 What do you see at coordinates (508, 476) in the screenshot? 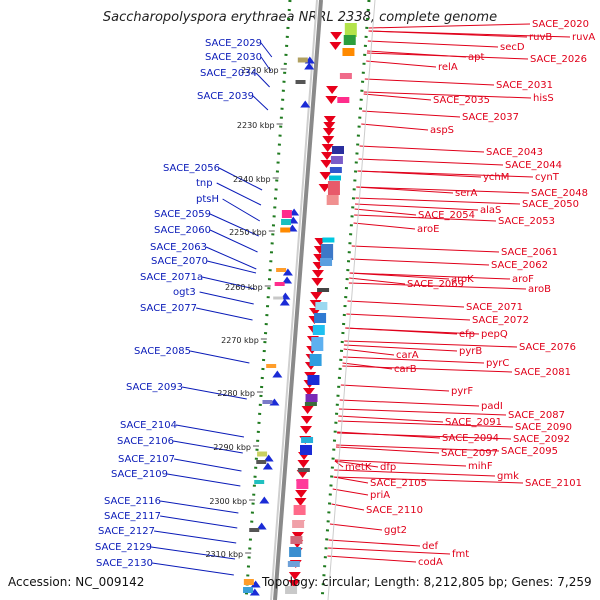
I see `right-gene-label: gmk` at bounding box center [508, 476].